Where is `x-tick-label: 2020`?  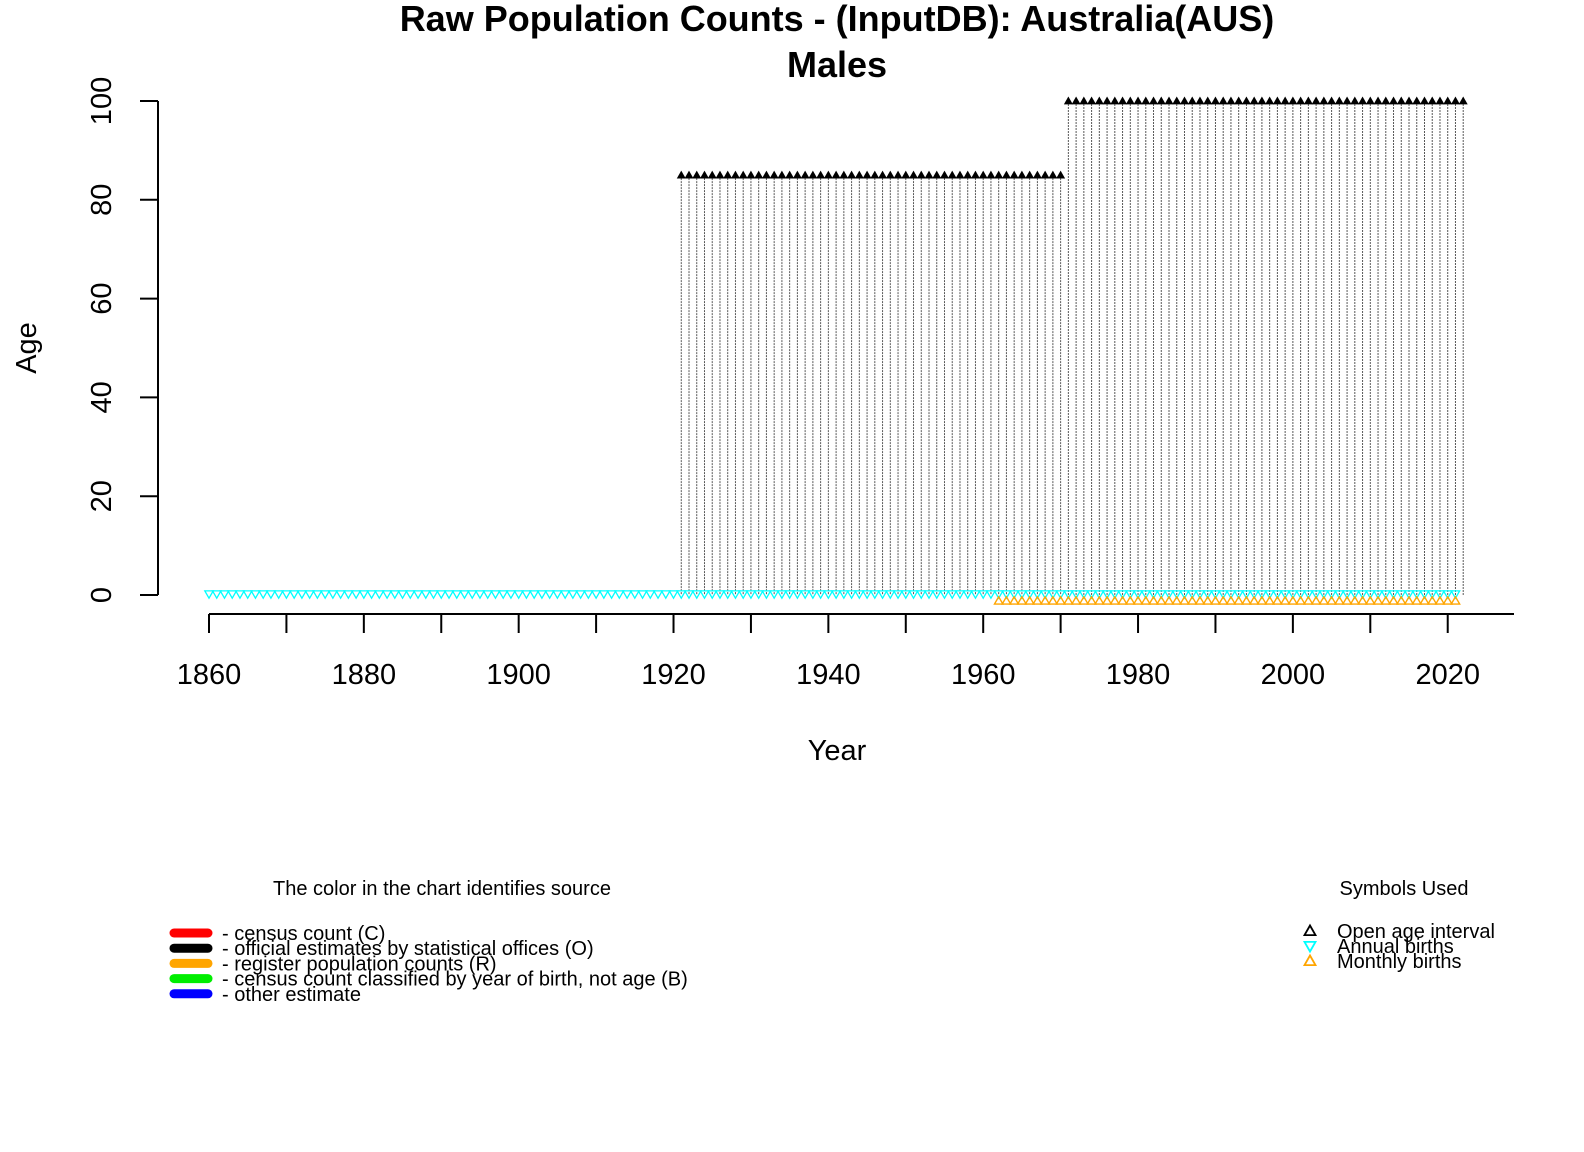 x-tick-label: 2020 is located at coordinates (1447, 675).